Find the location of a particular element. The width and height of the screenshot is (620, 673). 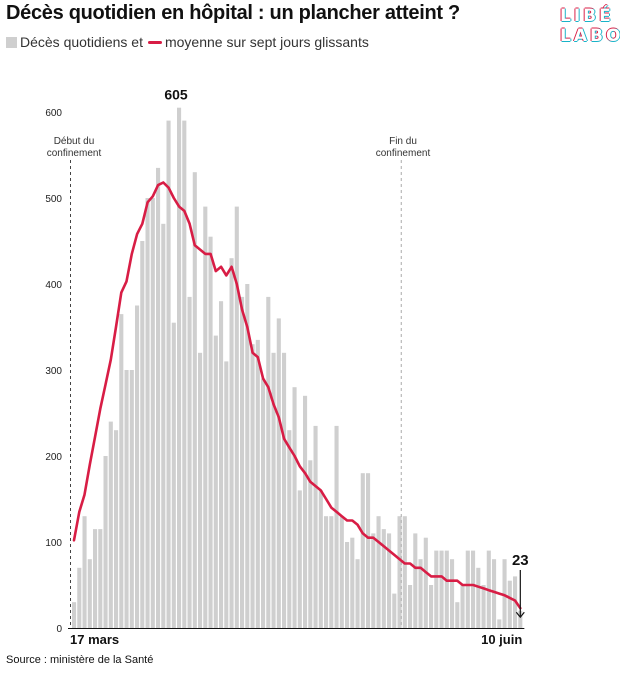

legend-bars-label: Décès quotidiens et is located at coordinates (81, 42).